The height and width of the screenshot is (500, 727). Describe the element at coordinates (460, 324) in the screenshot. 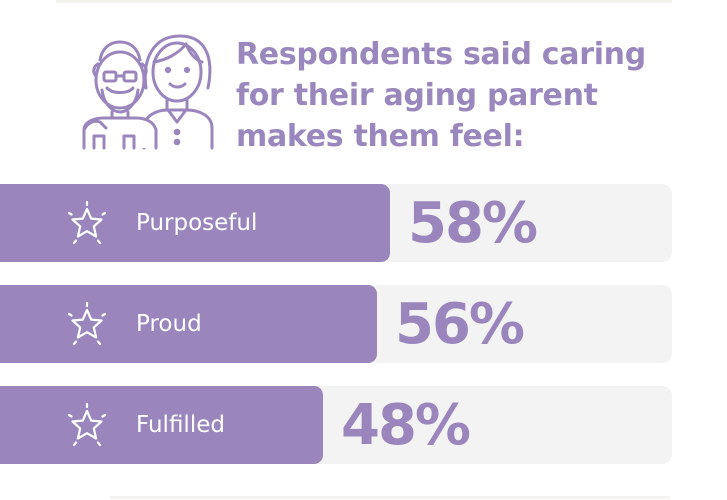

I see `value-label: 56%` at that location.